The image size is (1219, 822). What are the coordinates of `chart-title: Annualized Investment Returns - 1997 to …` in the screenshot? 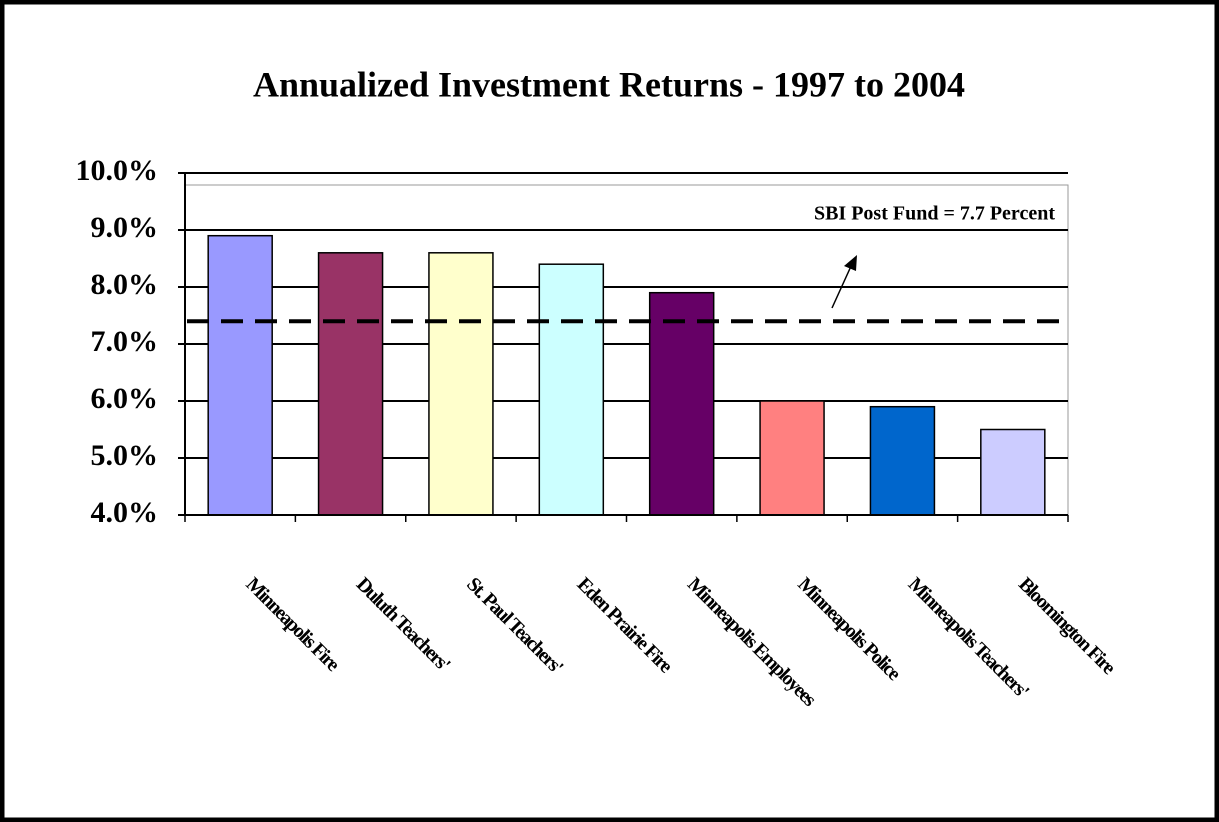 It's located at (609, 84).